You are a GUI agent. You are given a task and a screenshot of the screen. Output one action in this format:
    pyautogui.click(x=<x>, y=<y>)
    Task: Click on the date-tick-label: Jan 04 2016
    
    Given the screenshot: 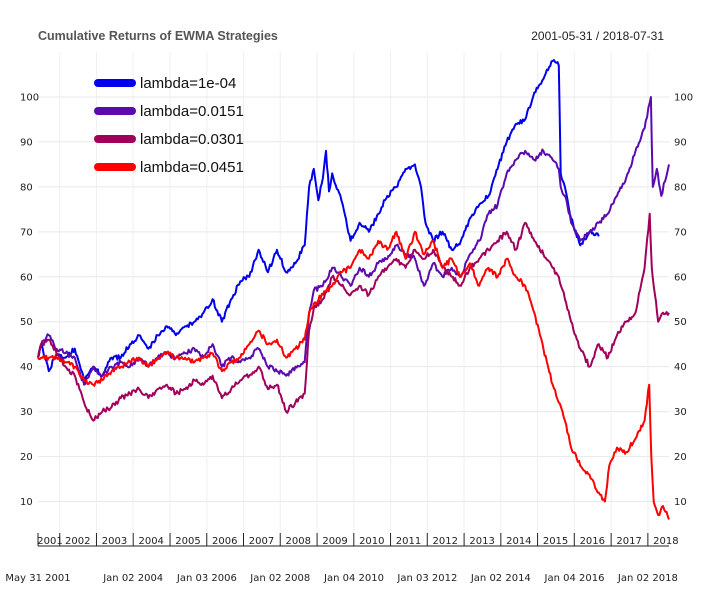 What is the action you would take?
    pyautogui.click(x=574, y=578)
    